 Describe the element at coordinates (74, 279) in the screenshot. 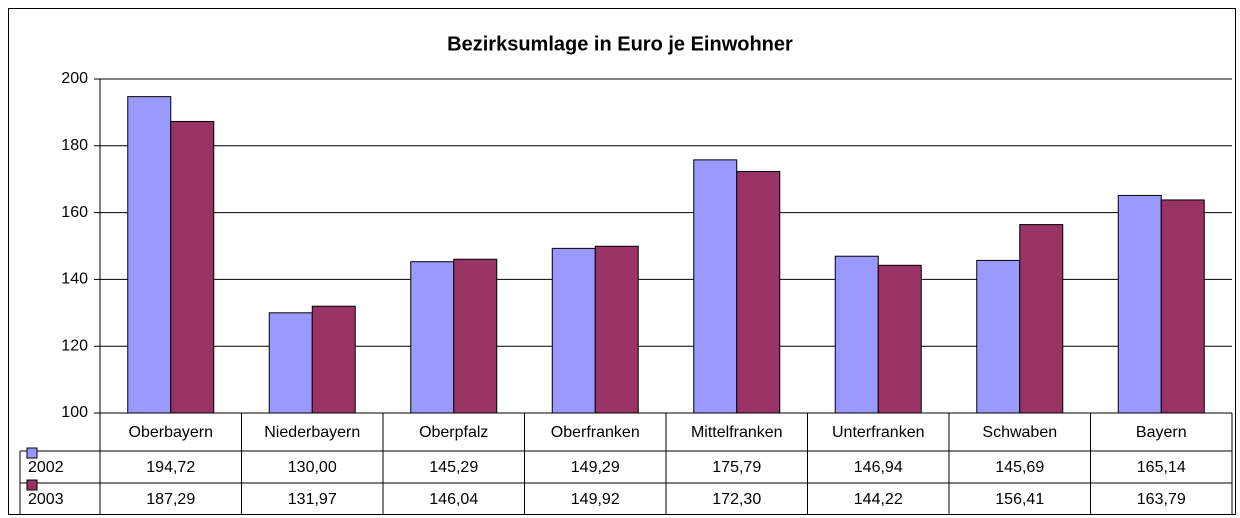

I see `y-tick-label: 140` at that location.